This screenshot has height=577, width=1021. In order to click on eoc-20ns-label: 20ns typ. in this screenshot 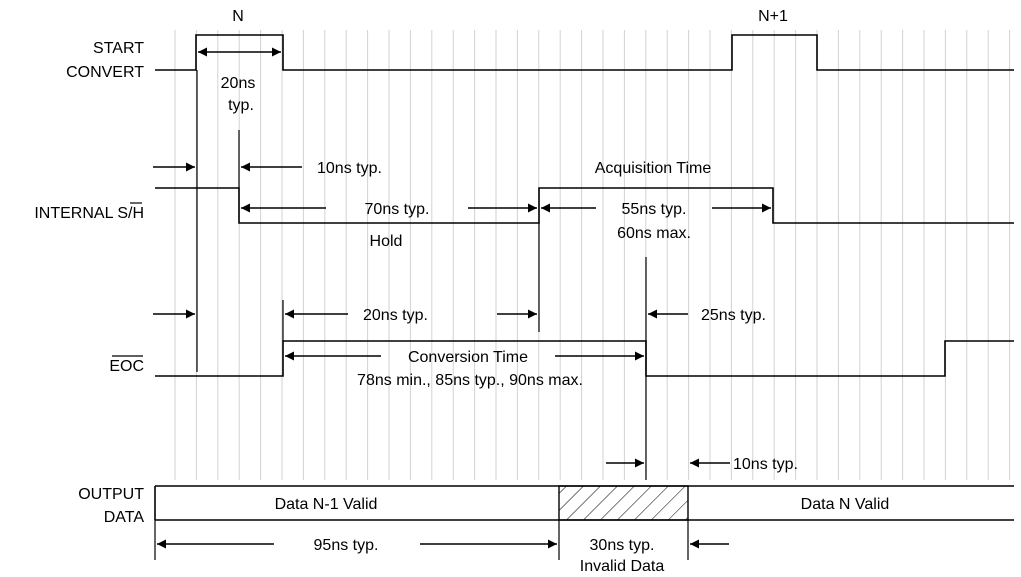, I will do `click(395, 315)`.